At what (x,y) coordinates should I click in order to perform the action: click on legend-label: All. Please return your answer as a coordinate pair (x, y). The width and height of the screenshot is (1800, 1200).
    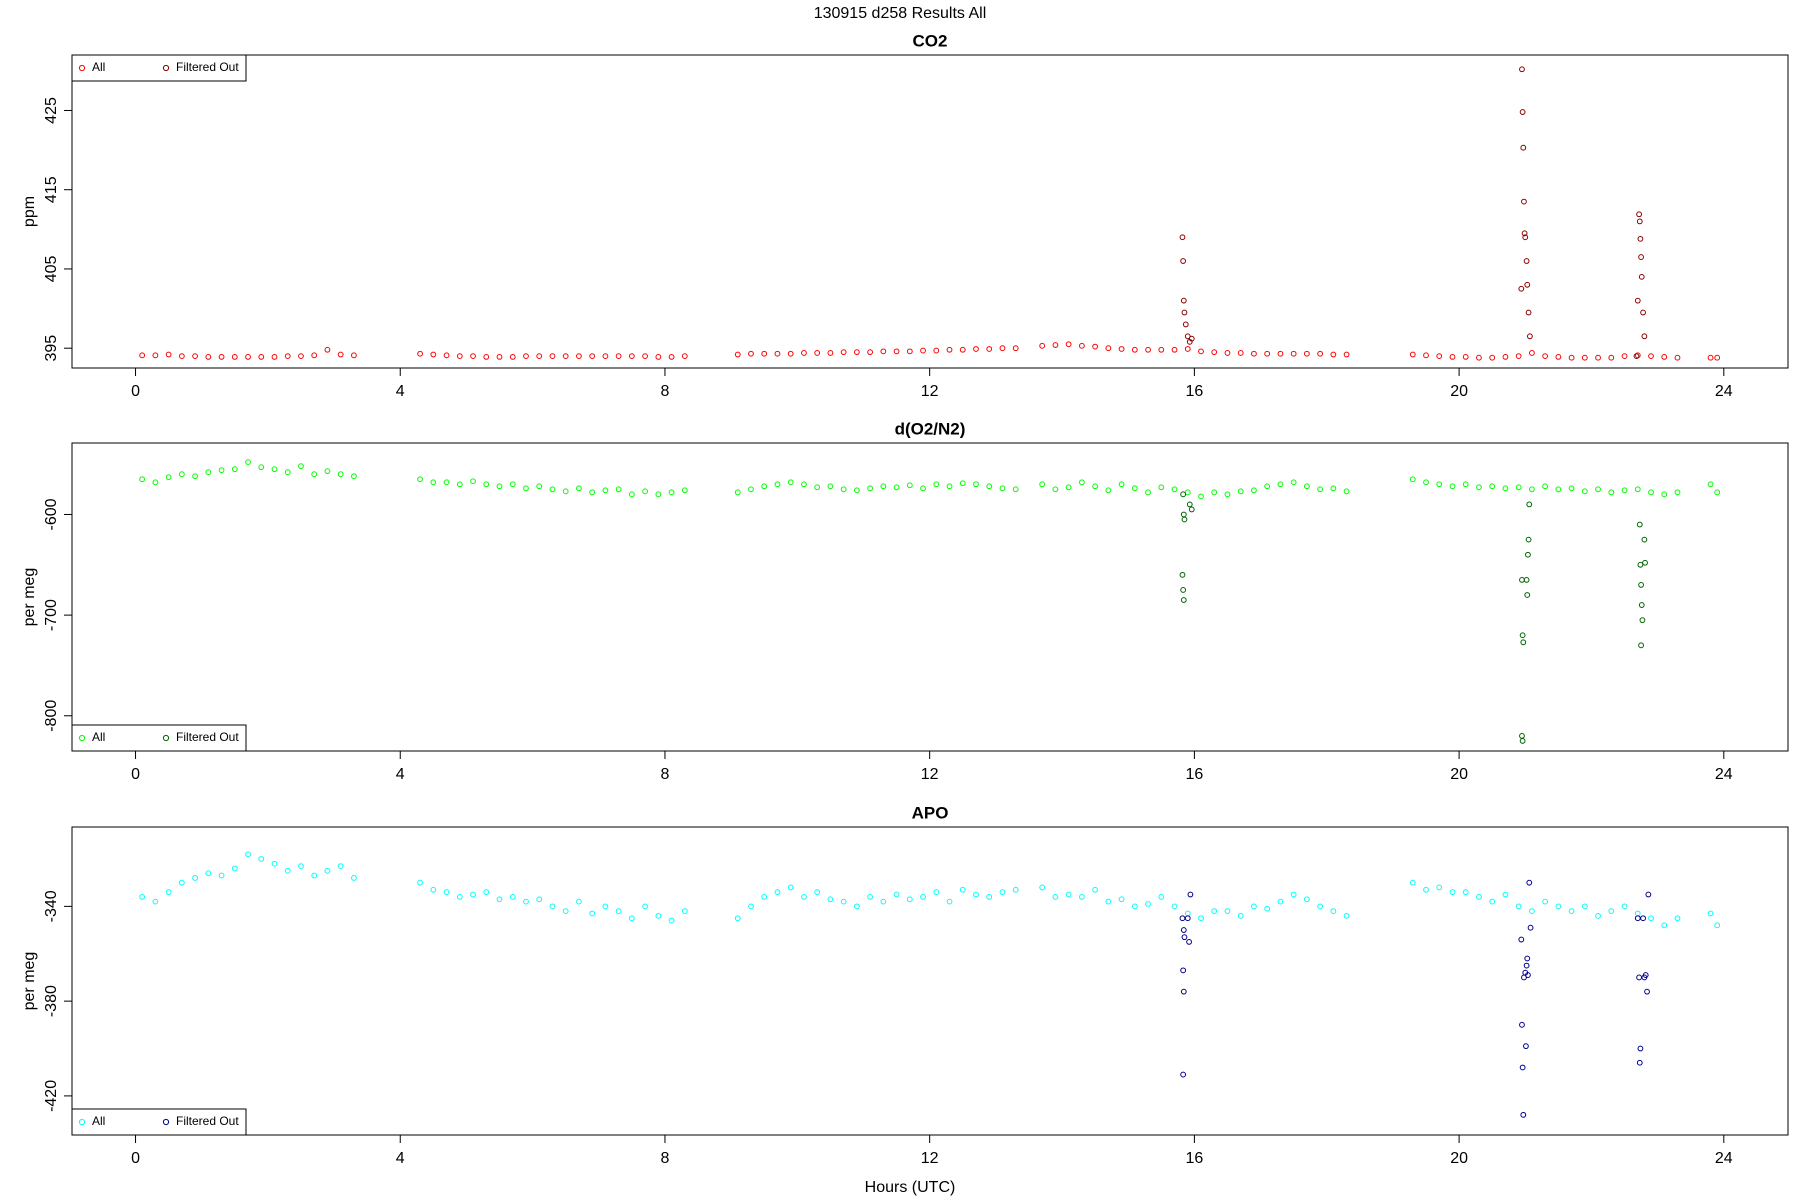
    Looking at the image, I should click on (98, 1121).